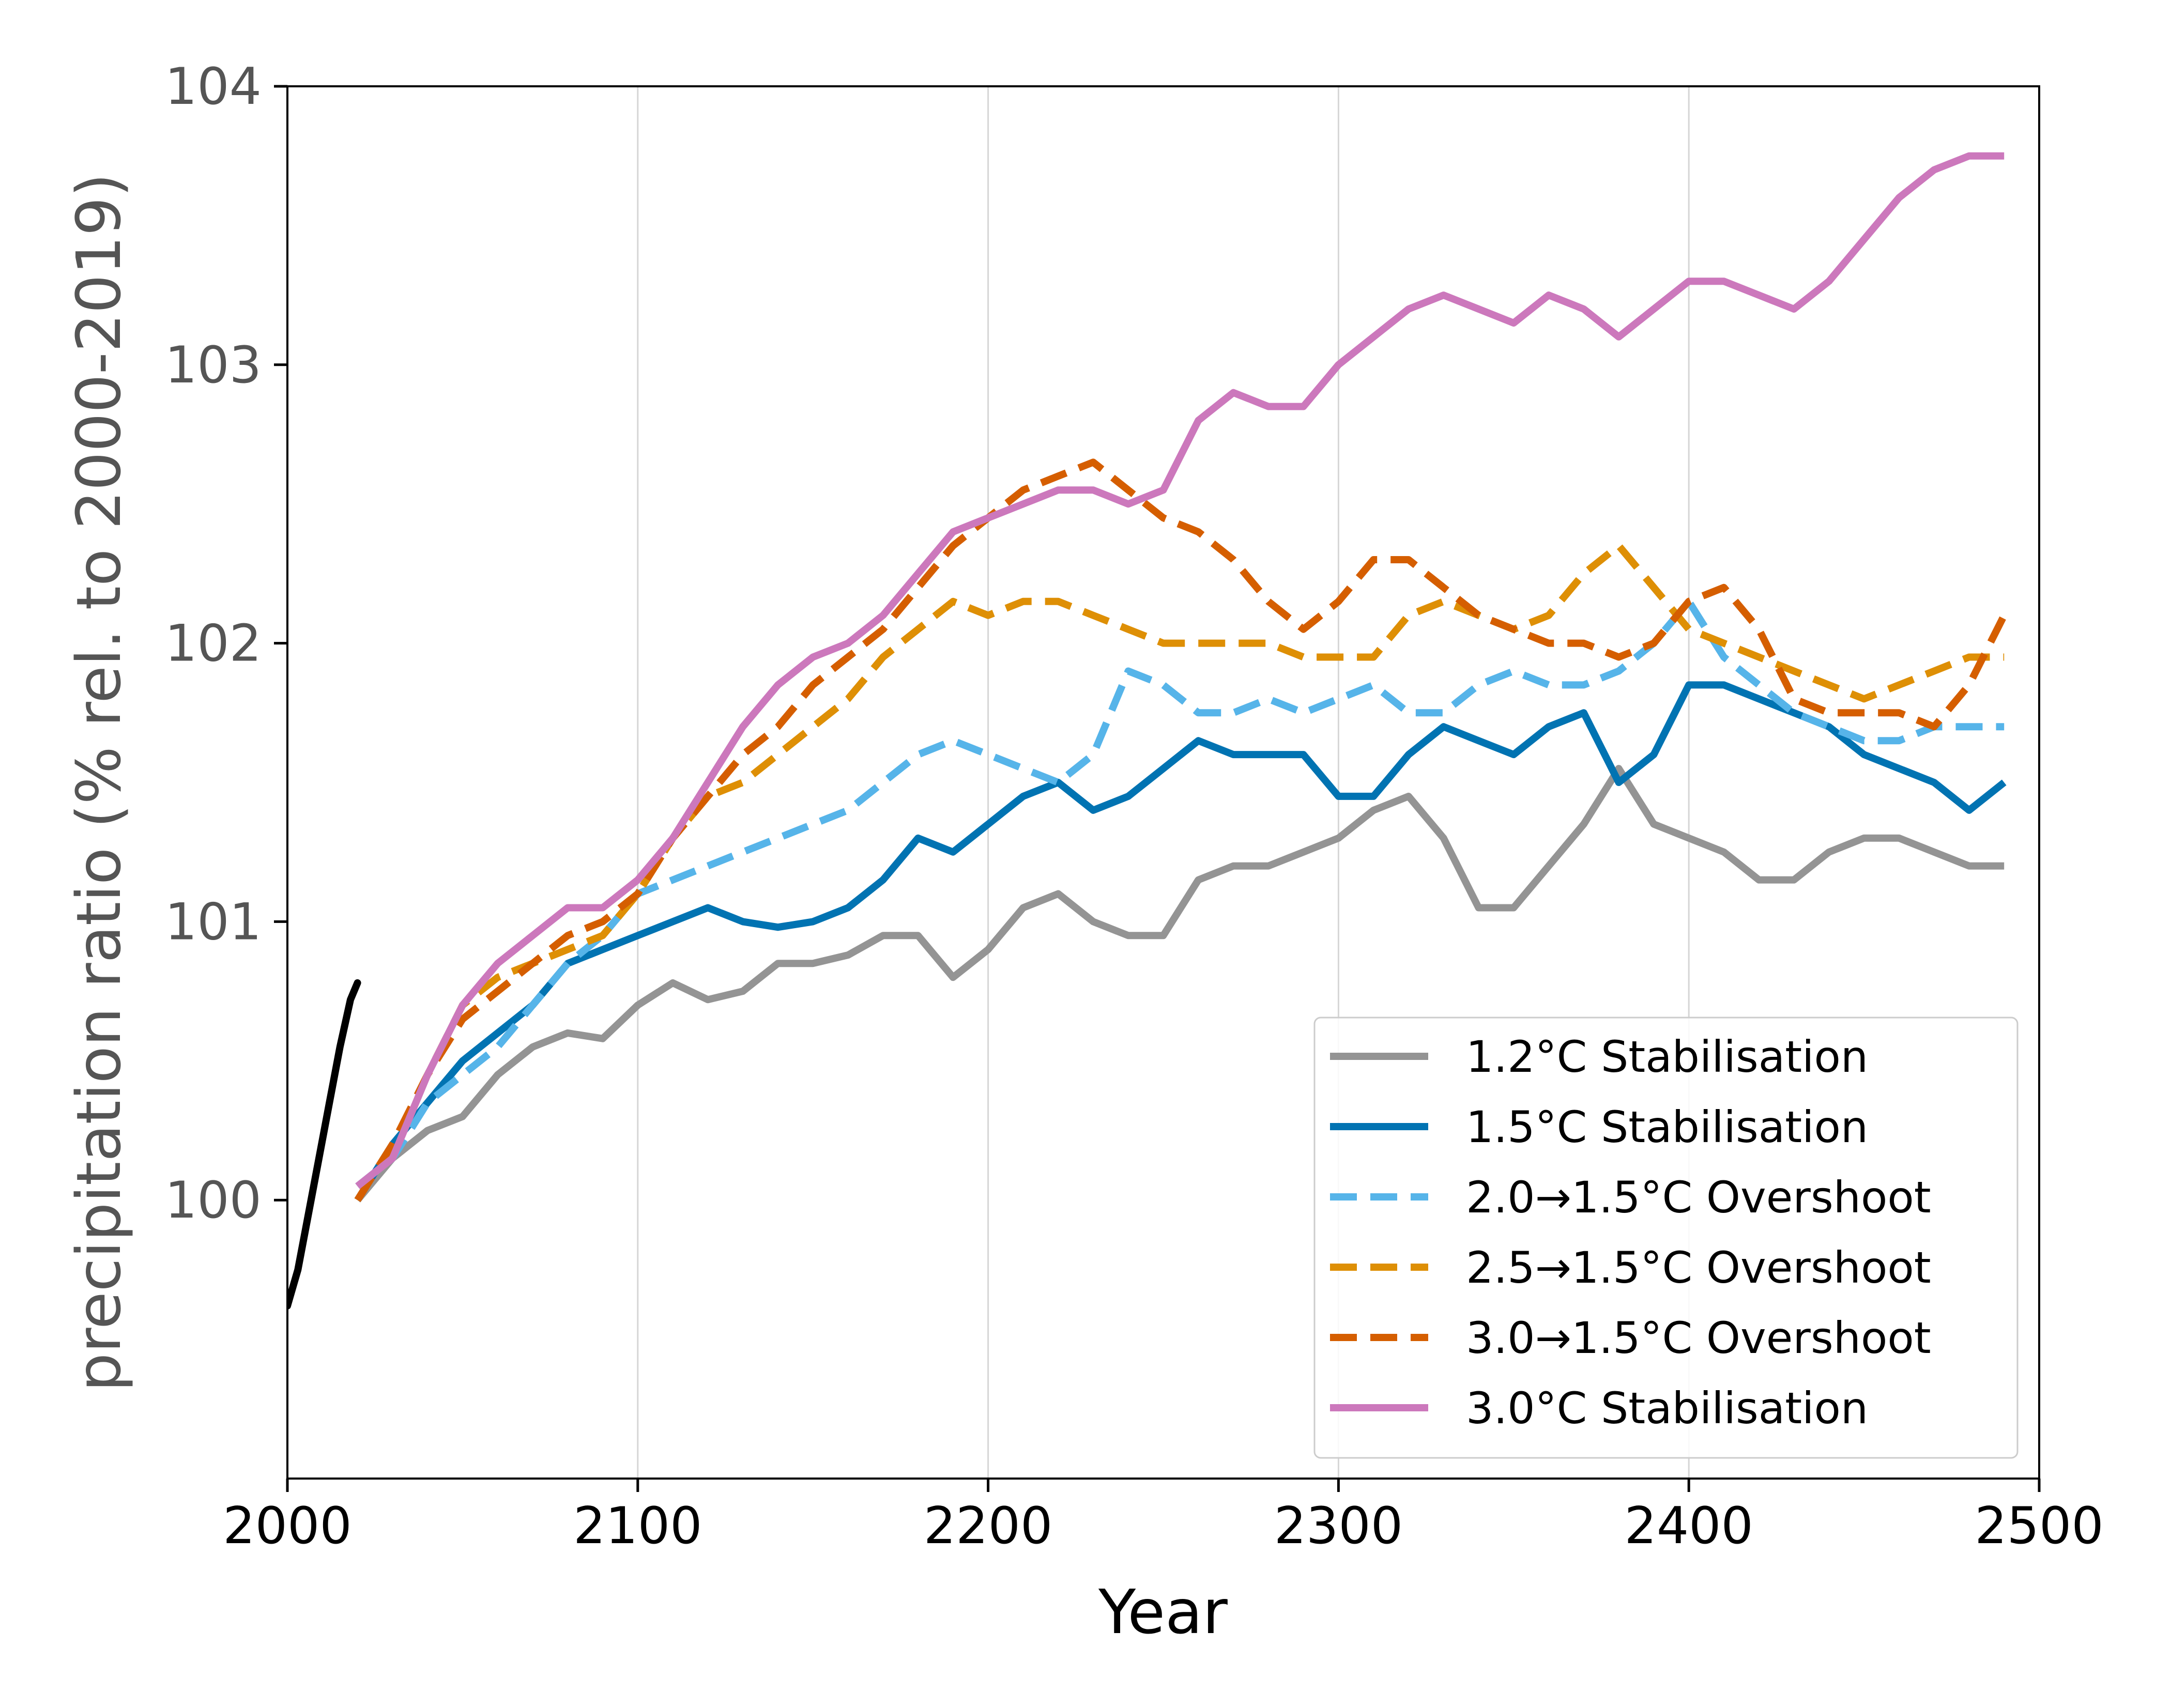 The height and width of the screenshot is (1708, 2171). I want to click on y-tick-label: 102, so click(213, 644).